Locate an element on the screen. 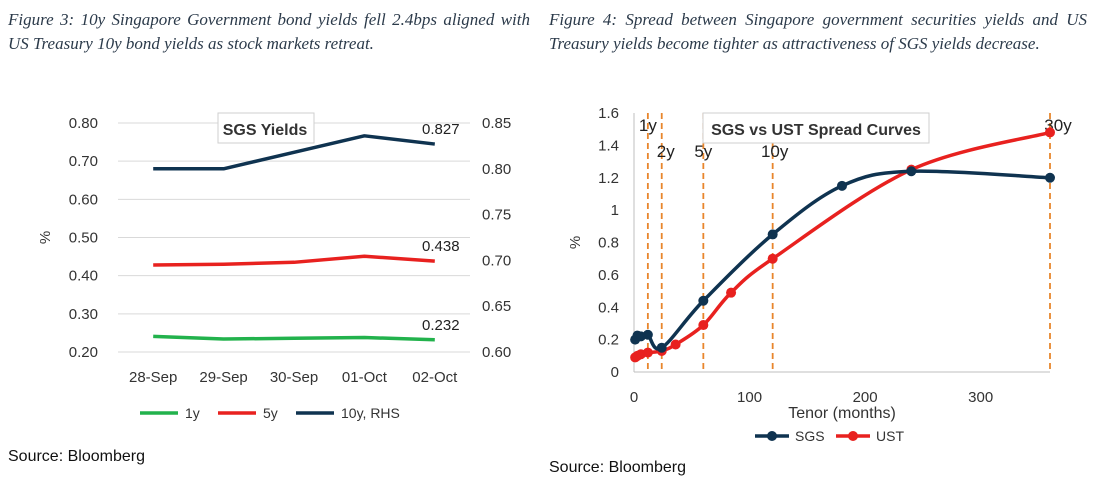 This screenshot has height=486, width=1103. x-tick-label: 28-Sep is located at coordinates (153, 377).